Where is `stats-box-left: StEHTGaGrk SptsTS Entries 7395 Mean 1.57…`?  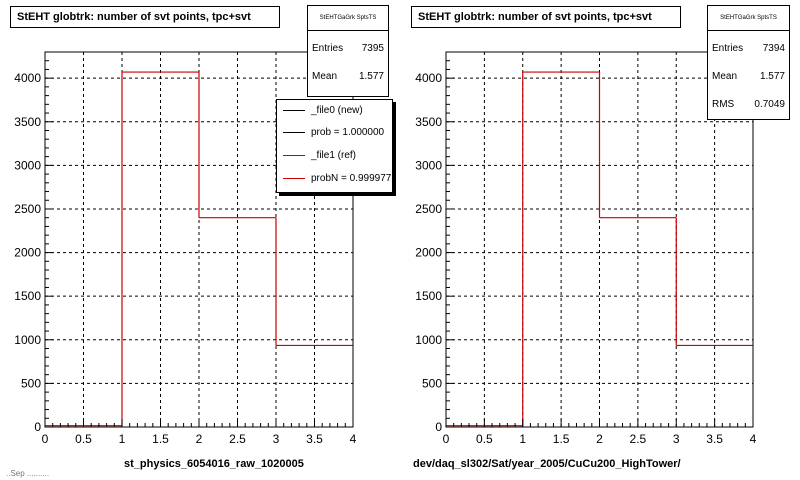 stats-box-left: StEHTGaGrk SptsTS Entries 7395 Mean 1.57… is located at coordinates (348, 51).